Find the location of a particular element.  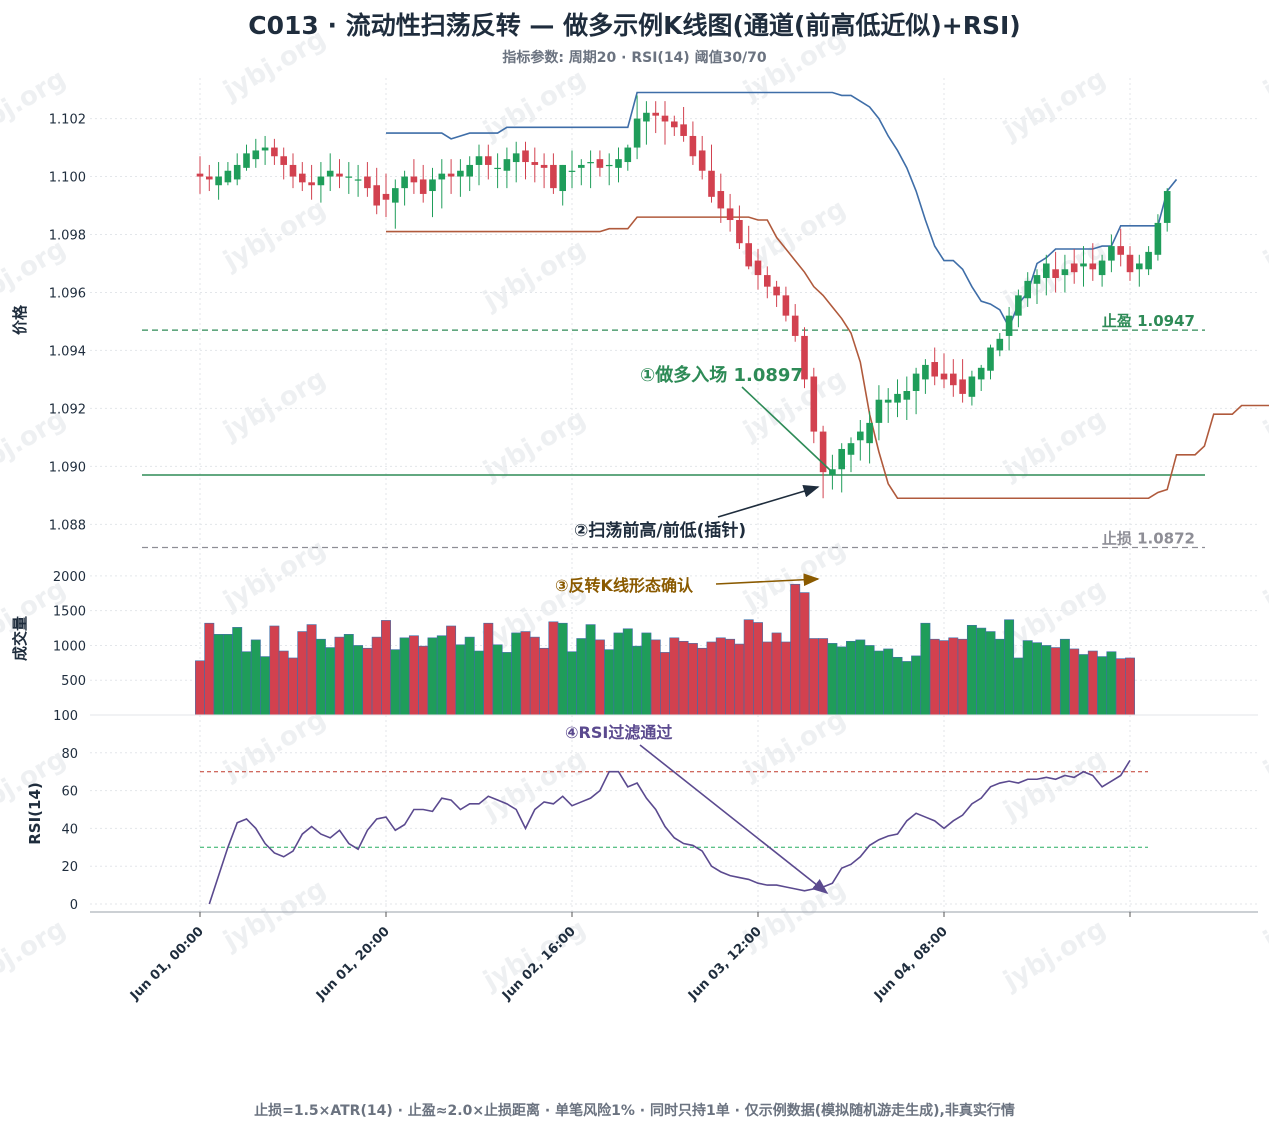

reversal-annotation: ③反转K线形态确认 is located at coordinates (624, 585).